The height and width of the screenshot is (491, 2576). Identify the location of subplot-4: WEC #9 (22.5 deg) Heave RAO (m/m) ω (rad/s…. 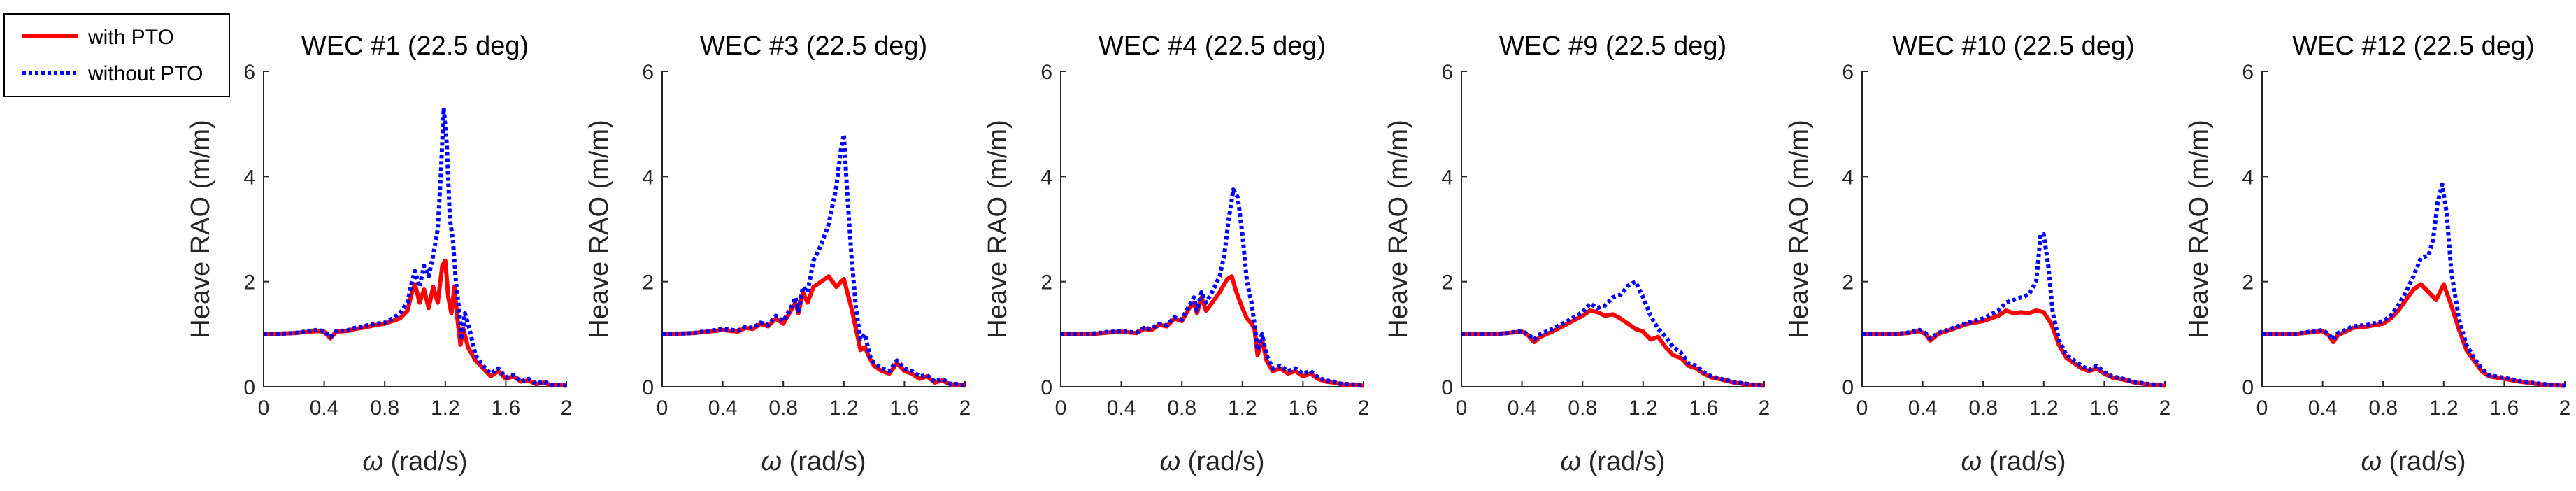
(1577, 254).